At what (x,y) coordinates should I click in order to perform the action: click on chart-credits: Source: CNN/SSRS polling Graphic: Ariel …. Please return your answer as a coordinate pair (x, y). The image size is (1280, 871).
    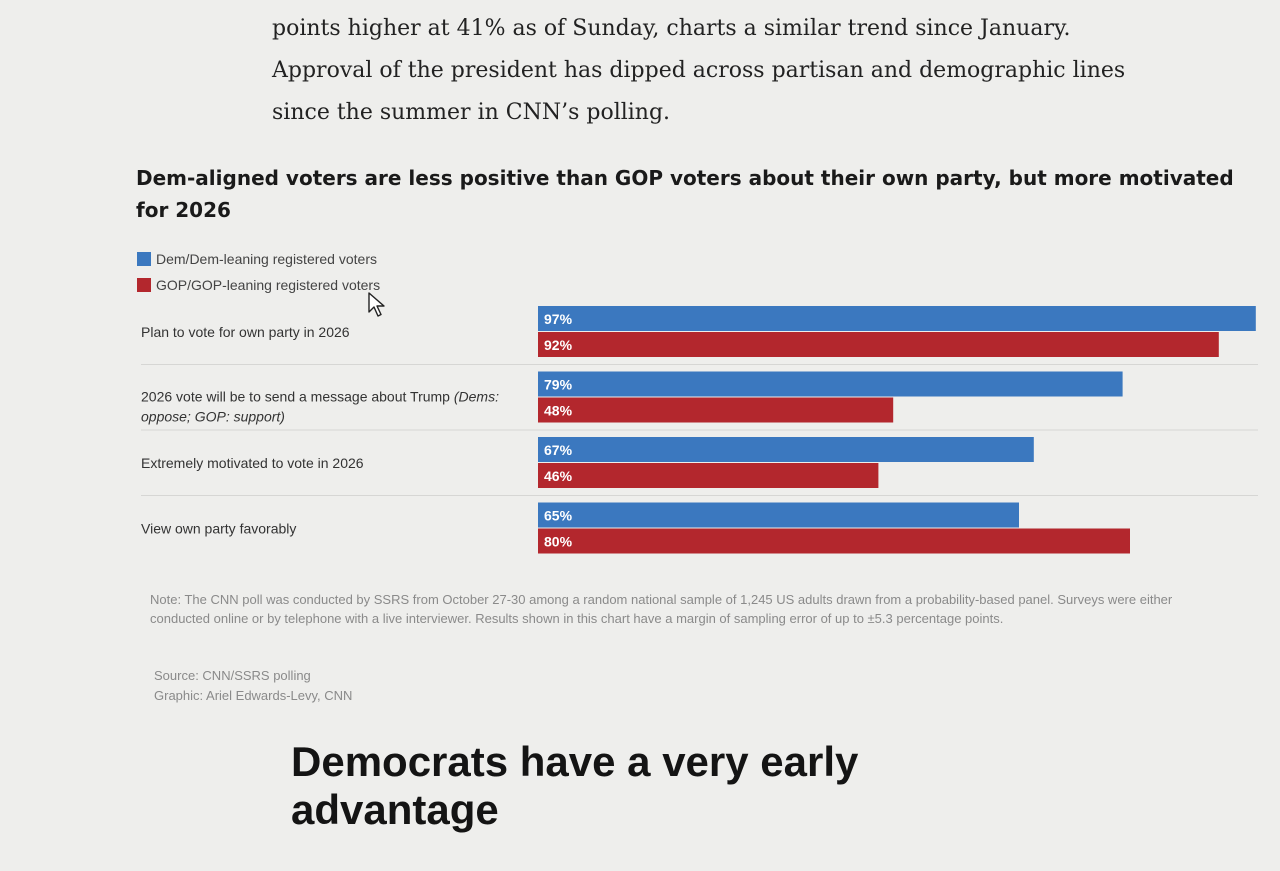
    Looking at the image, I should click on (253, 686).